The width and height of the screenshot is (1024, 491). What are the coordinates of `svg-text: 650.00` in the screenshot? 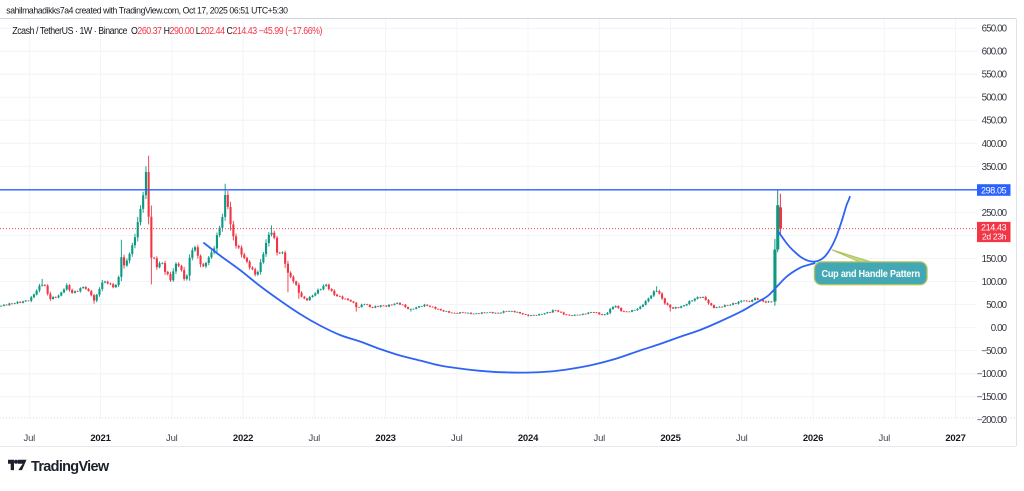 It's located at (995, 29).